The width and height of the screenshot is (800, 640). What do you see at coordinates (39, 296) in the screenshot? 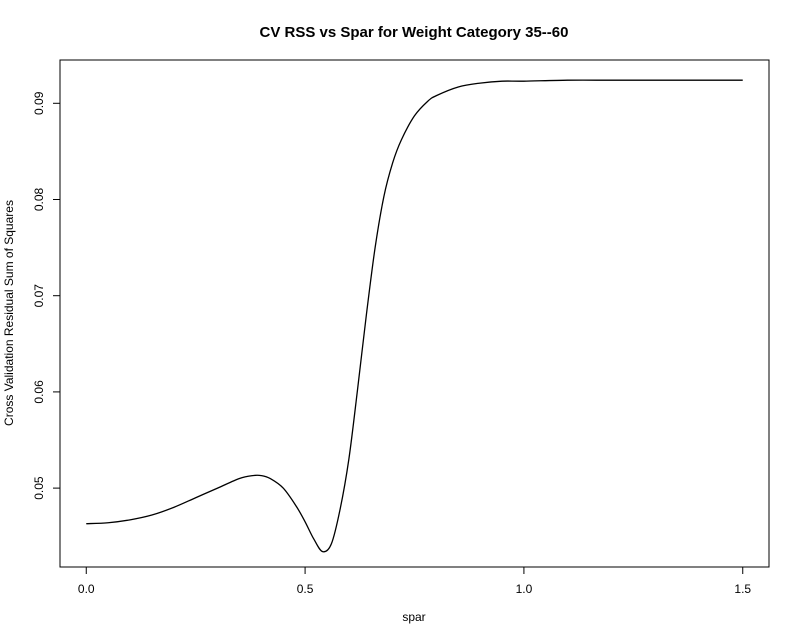
I see `y-tick-label: 0.07` at bounding box center [39, 296].